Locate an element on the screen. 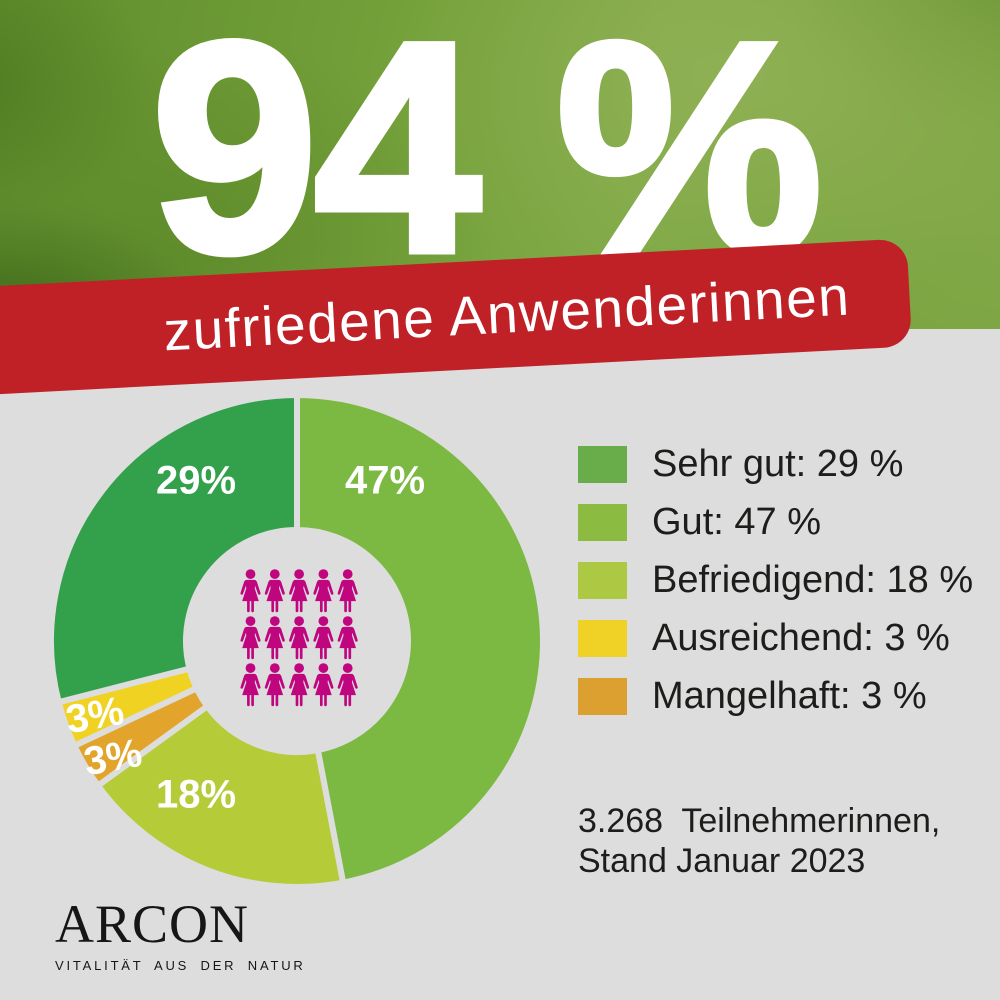  legend-row: Mangelhaft: 3 % is located at coordinates (775, 696).